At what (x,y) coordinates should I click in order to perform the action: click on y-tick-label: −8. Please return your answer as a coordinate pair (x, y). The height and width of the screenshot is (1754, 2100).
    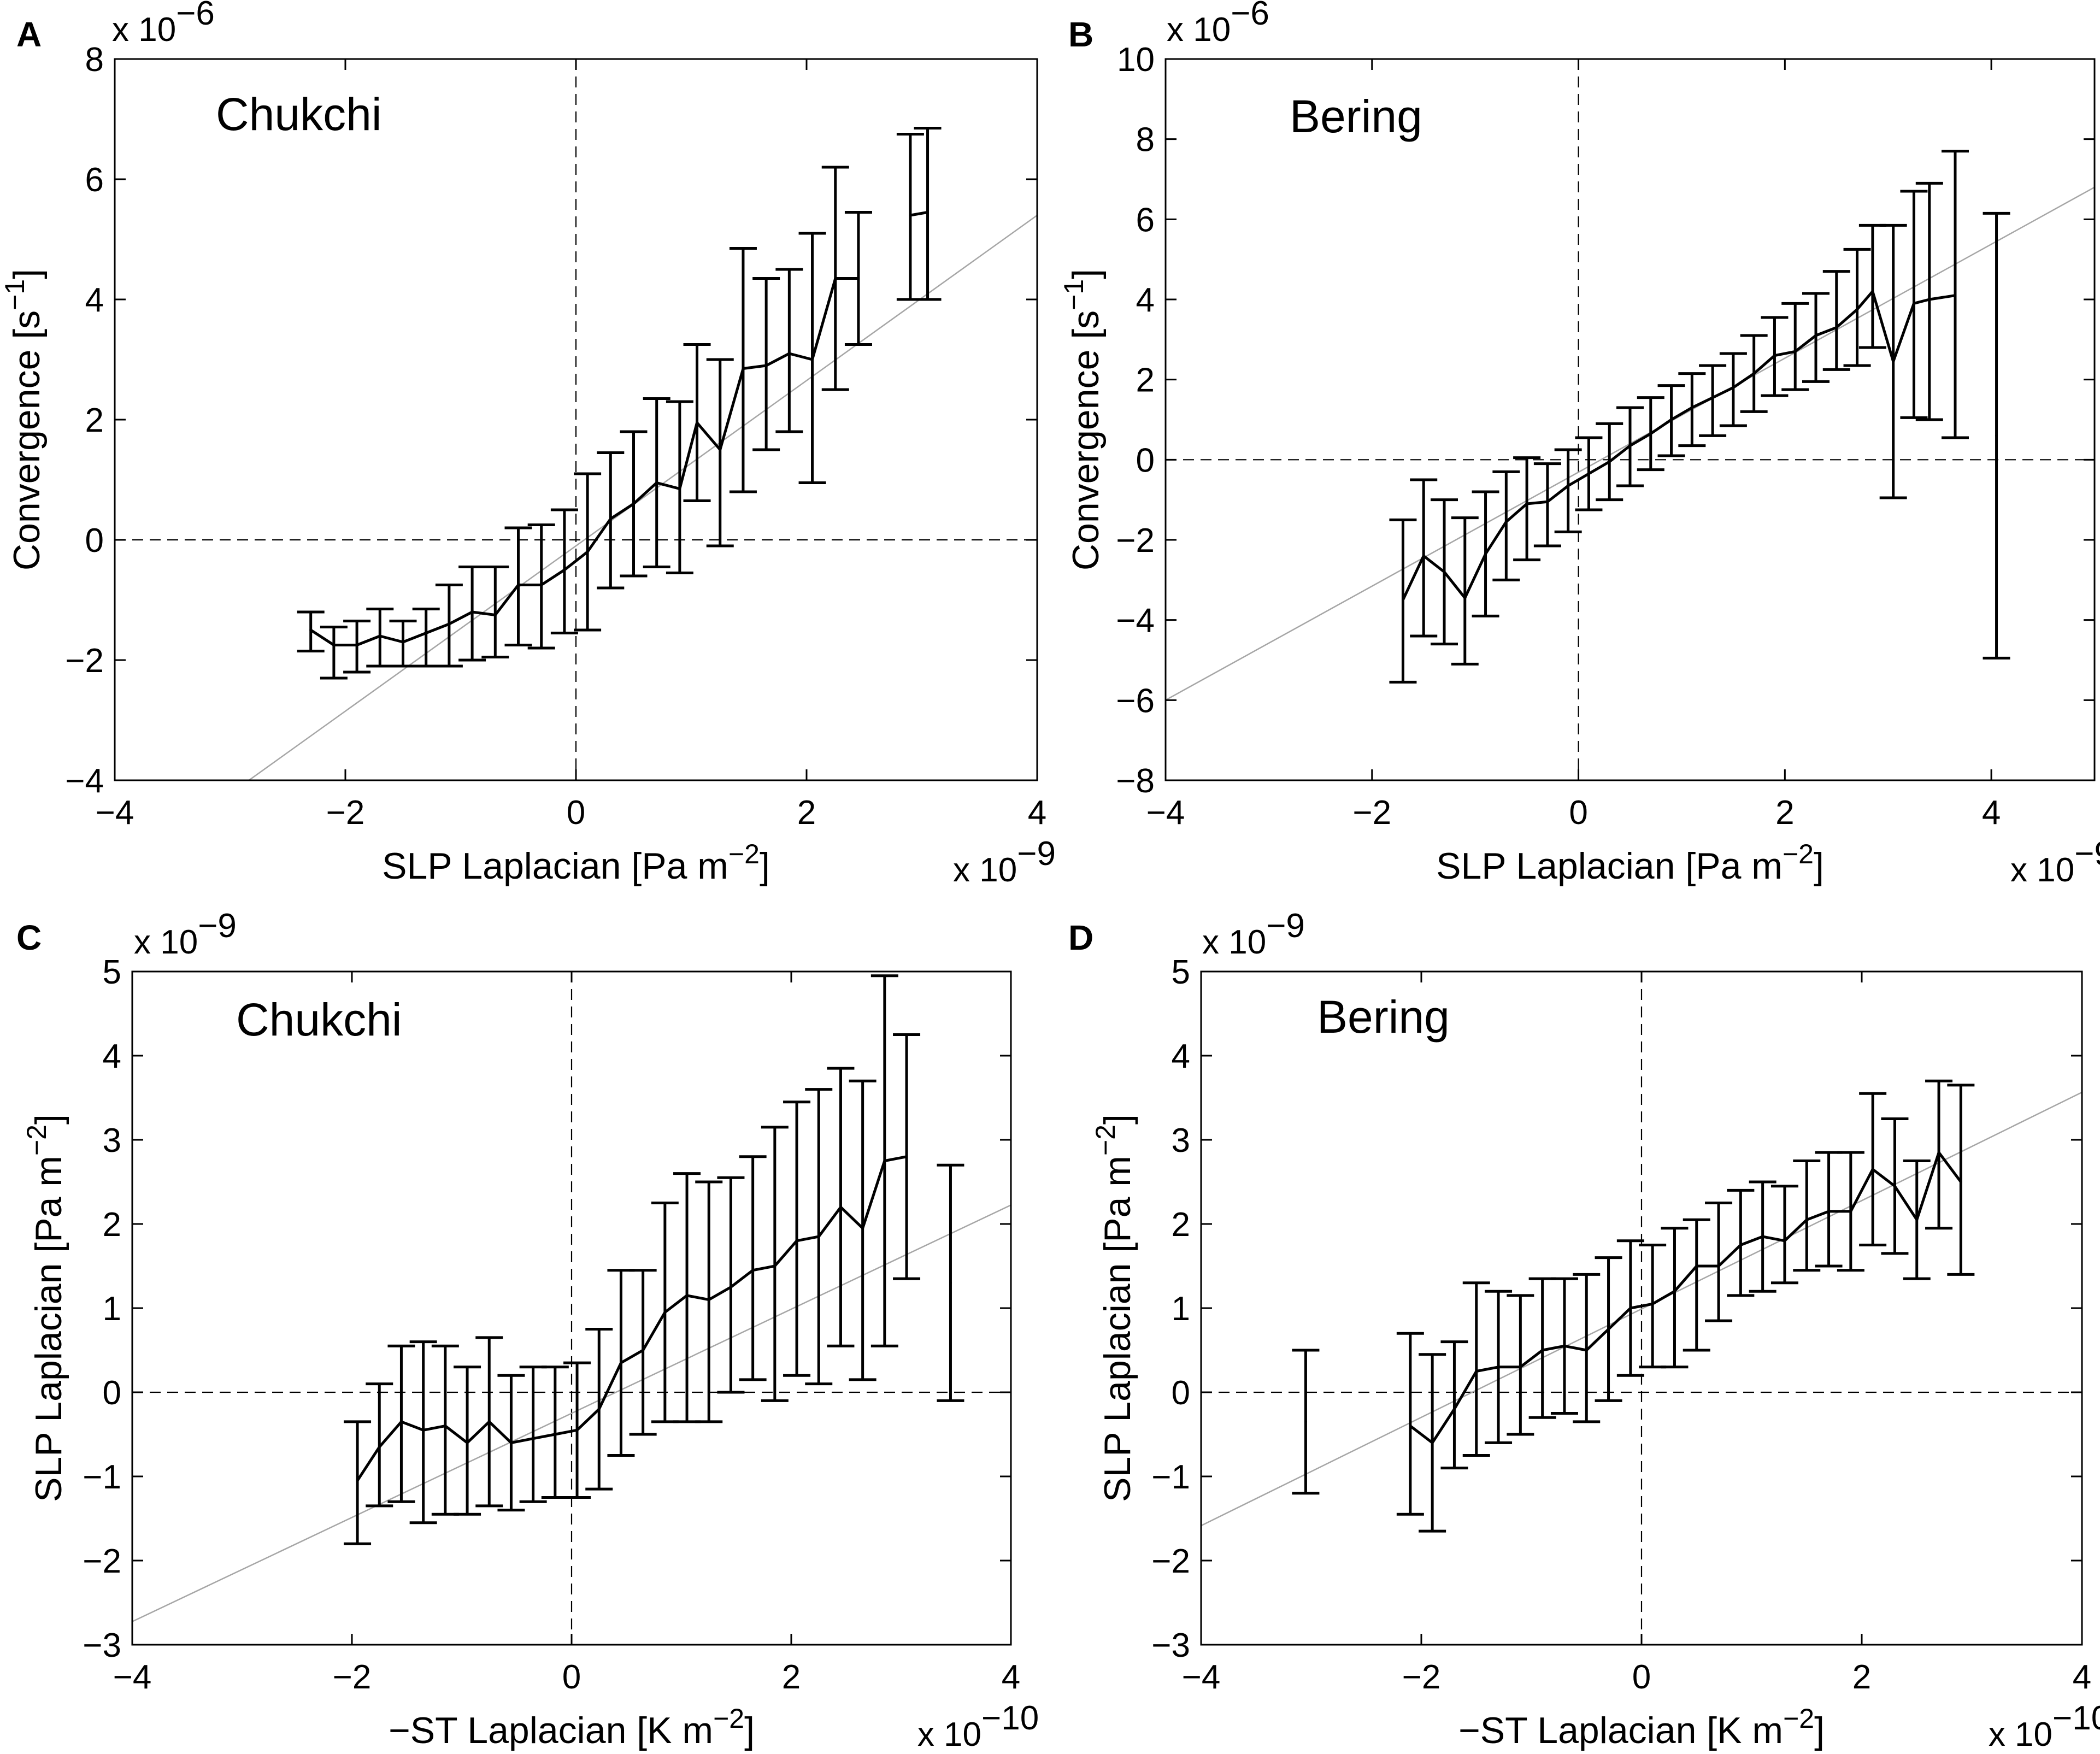
    Looking at the image, I should click on (1136, 781).